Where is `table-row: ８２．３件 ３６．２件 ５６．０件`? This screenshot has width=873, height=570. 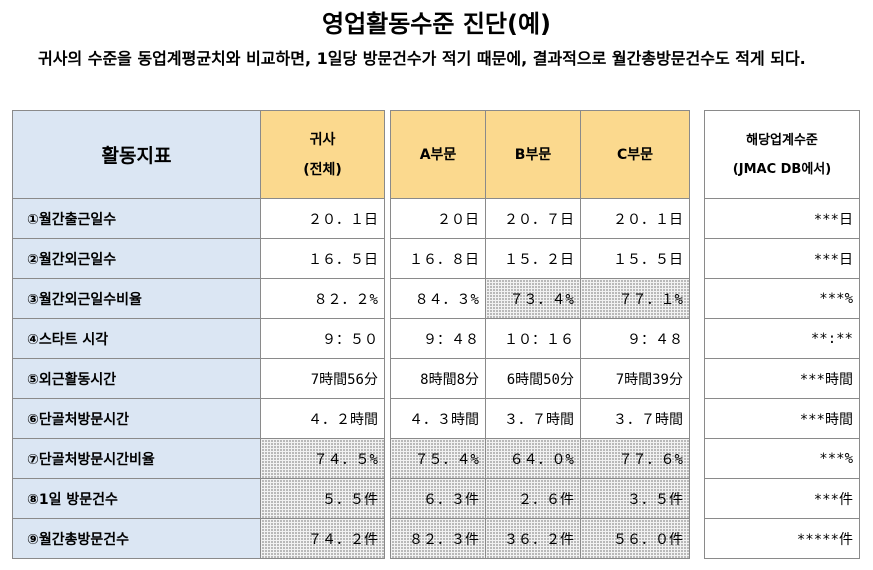
table-row: ８２．３件 ３６．２件 ５６．０件 is located at coordinates (540, 538).